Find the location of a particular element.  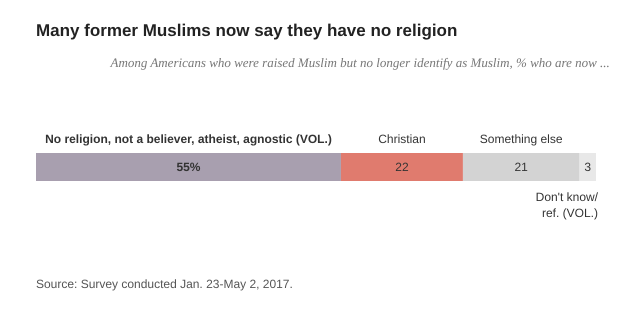

series-label: Something else is located at coordinates (521, 139).